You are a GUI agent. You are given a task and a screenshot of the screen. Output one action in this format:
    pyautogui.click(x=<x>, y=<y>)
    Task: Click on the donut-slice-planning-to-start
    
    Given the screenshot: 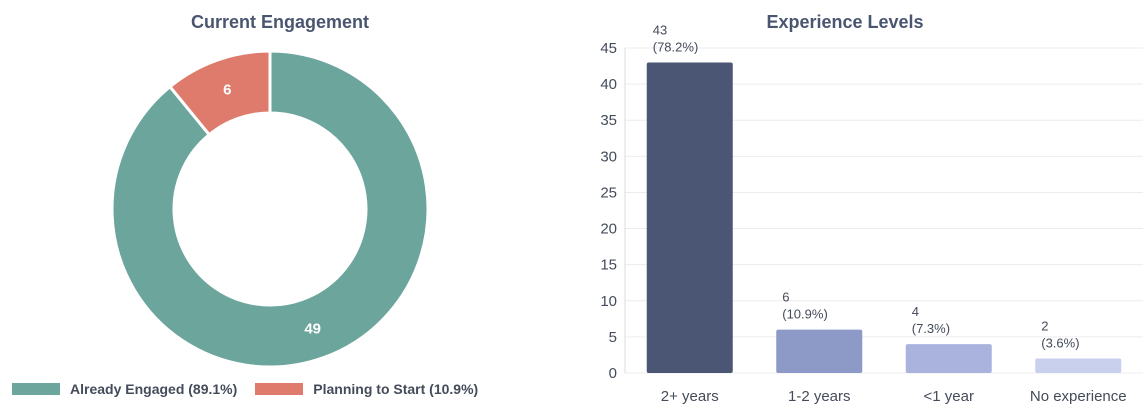 What is the action you would take?
    pyautogui.click(x=219, y=93)
    